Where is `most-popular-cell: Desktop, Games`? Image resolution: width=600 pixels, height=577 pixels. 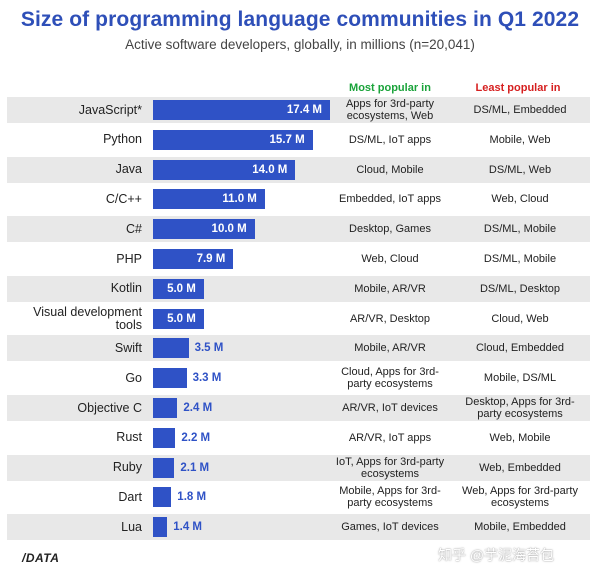 most-popular-cell: Desktop, Games is located at coordinates (390, 229).